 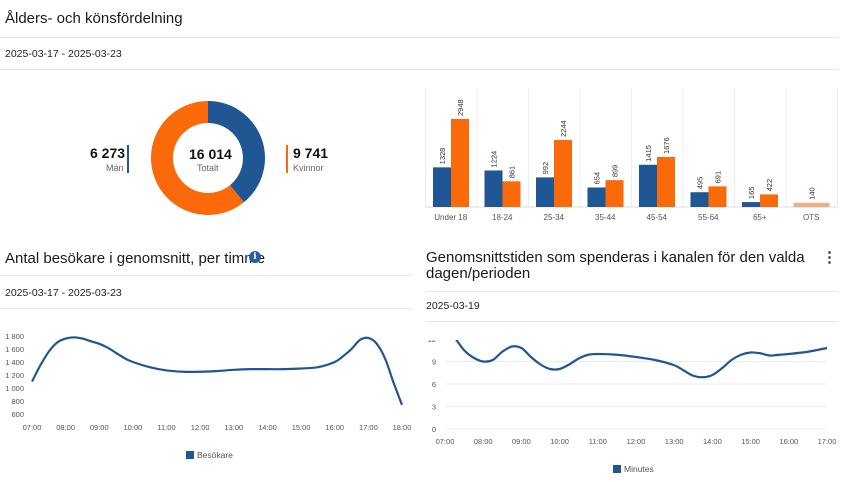 What do you see at coordinates (432, 342) in the screenshot?
I see `y-tick-label: 12` at bounding box center [432, 342].